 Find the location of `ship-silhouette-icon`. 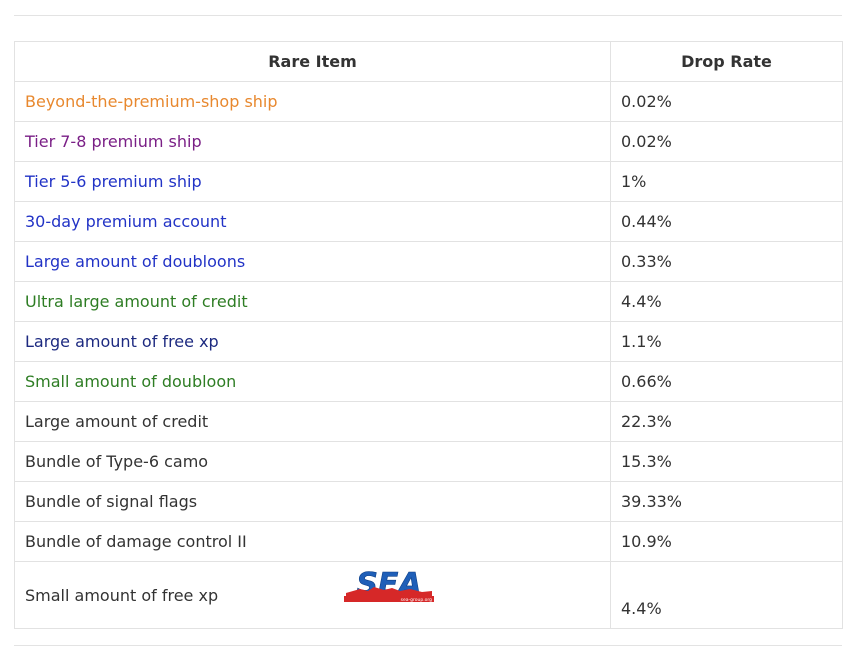

ship-silhouette-icon is located at coordinates (389, 591).